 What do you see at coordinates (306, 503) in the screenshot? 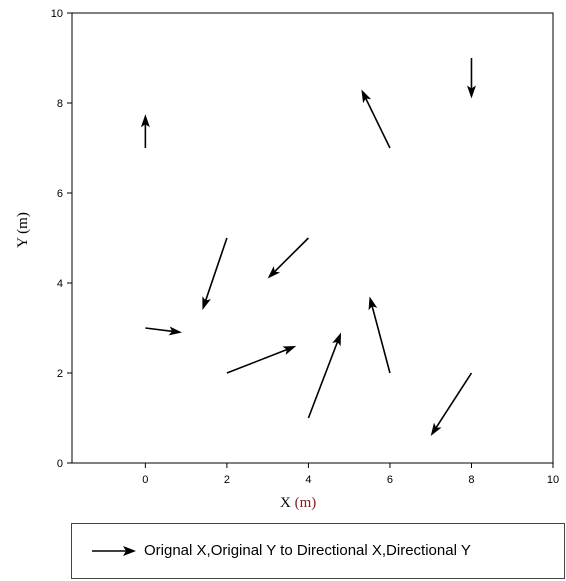
I see `x-axis-title-unit: (m)` at bounding box center [306, 503].